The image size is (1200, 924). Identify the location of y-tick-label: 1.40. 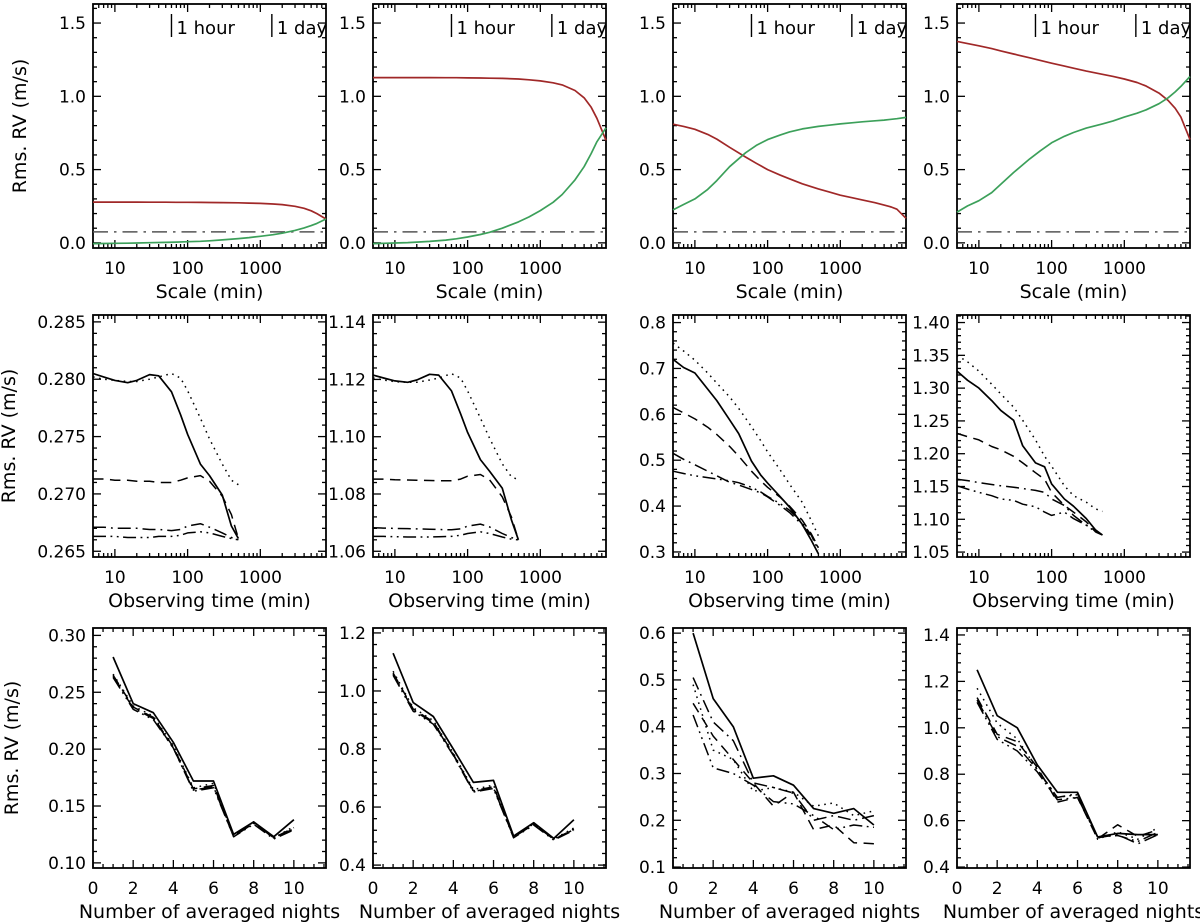
(931, 324).